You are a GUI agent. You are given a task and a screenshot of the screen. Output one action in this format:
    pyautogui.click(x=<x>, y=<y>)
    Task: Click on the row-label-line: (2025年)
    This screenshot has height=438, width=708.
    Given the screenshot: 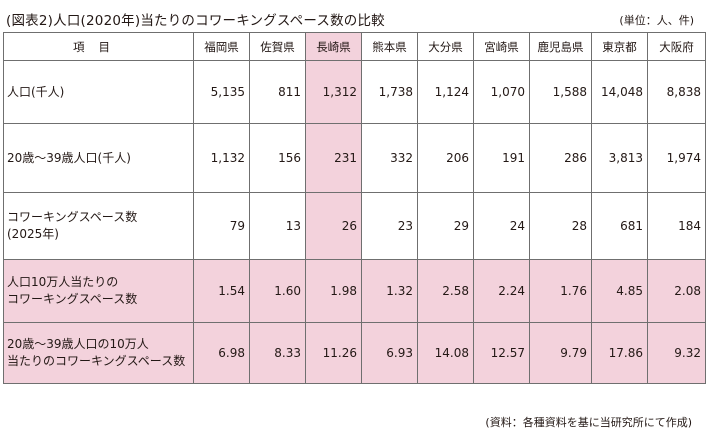 What is the action you would take?
    pyautogui.click(x=33, y=234)
    